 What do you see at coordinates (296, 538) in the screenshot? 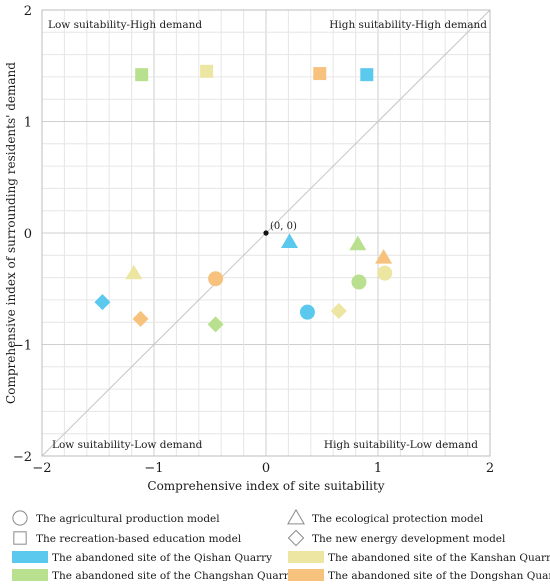
I see `legend-diamond-icon` at bounding box center [296, 538].